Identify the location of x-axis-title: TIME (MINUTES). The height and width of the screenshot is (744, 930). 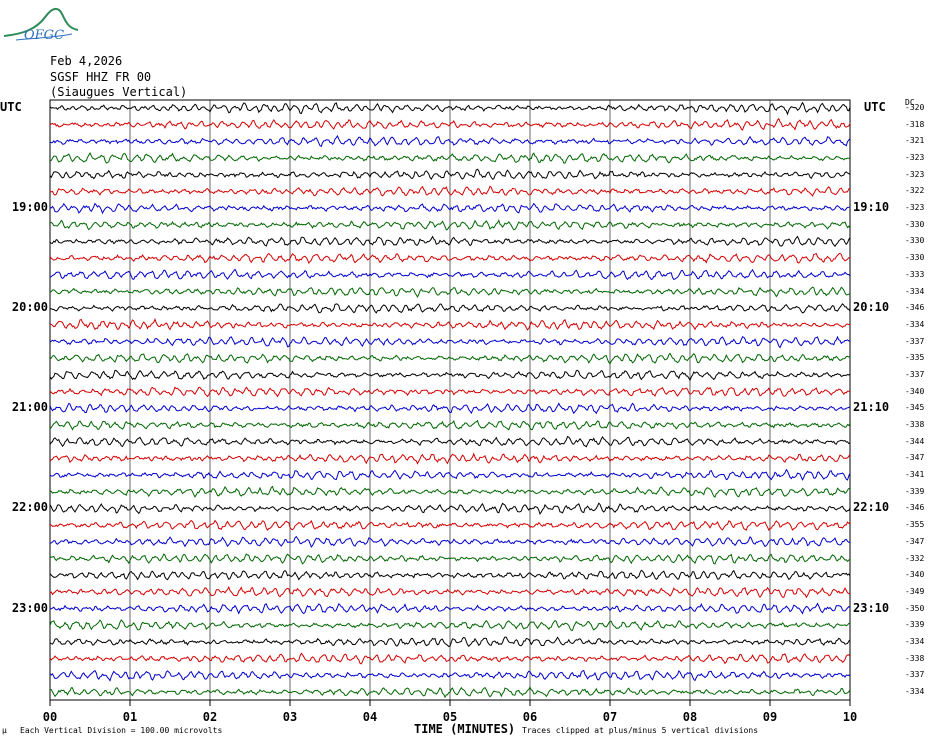
(465, 729).